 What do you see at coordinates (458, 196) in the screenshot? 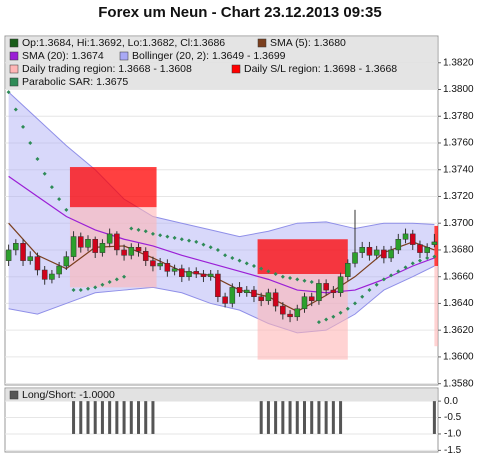
I see `y-tick-label: 1.3720` at bounding box center [458, 196].